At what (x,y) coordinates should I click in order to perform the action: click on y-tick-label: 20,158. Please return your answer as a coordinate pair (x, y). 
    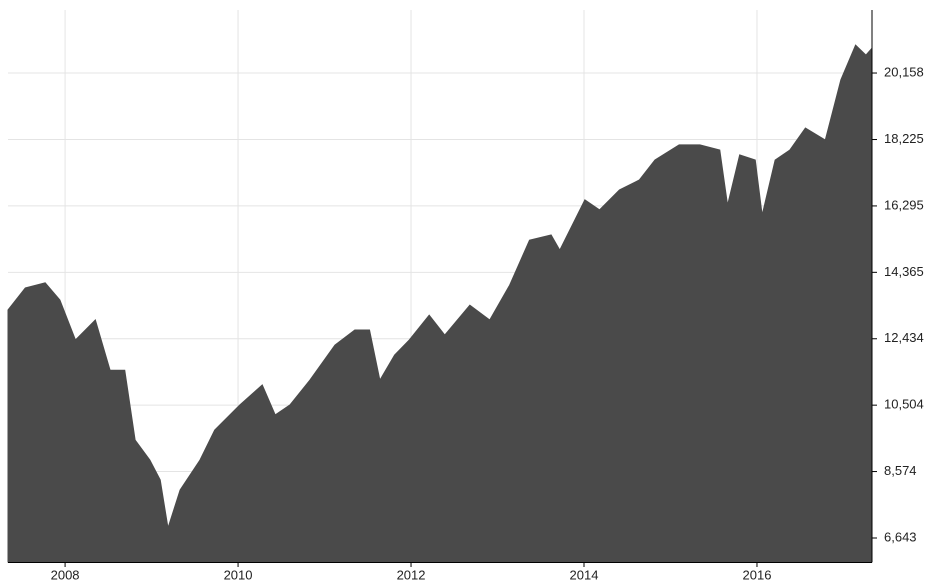
    Looking at the image, I should click on (904, 71).